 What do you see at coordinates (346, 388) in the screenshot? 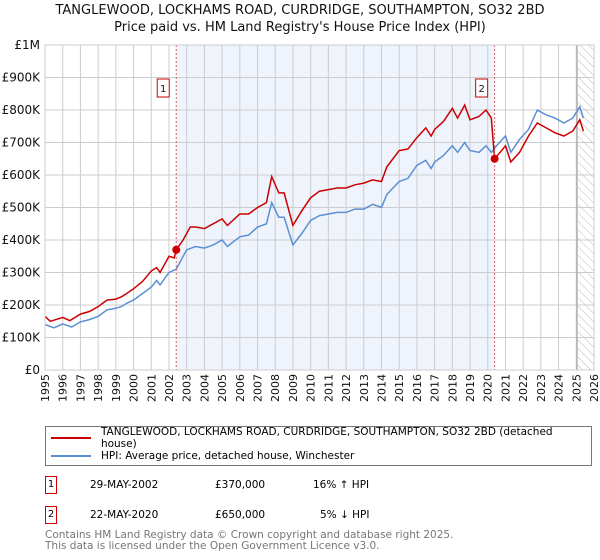
I see `x-tick-label: 2012` at bounding box center [346, 388].